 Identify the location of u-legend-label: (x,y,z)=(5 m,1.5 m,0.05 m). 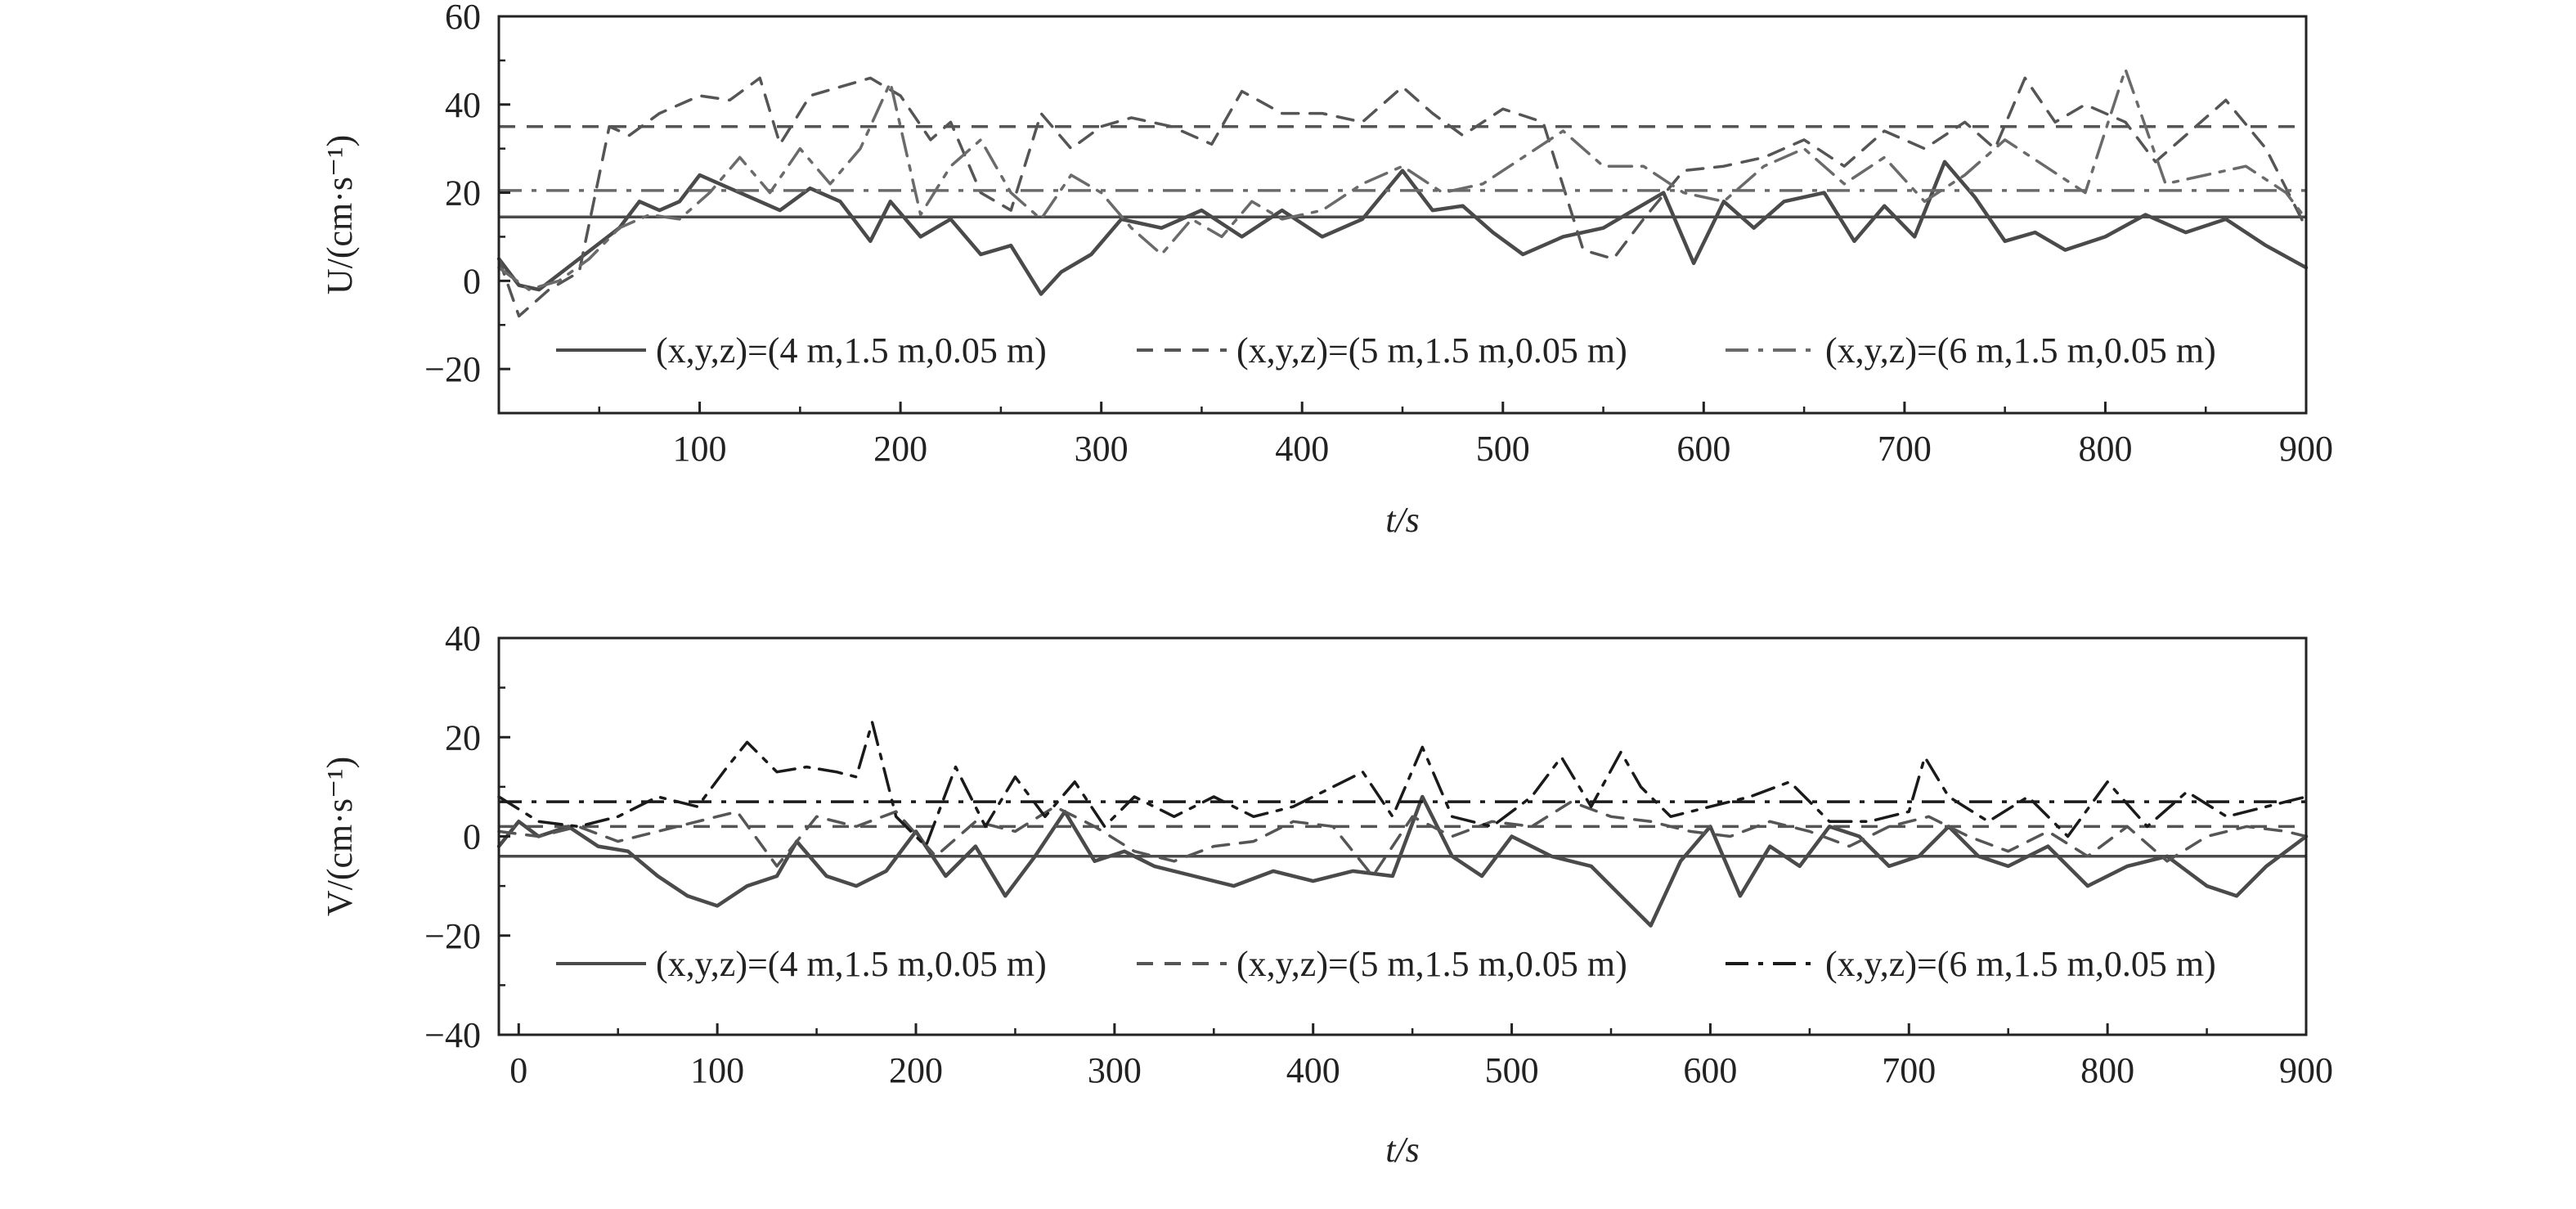
(1431, 350).